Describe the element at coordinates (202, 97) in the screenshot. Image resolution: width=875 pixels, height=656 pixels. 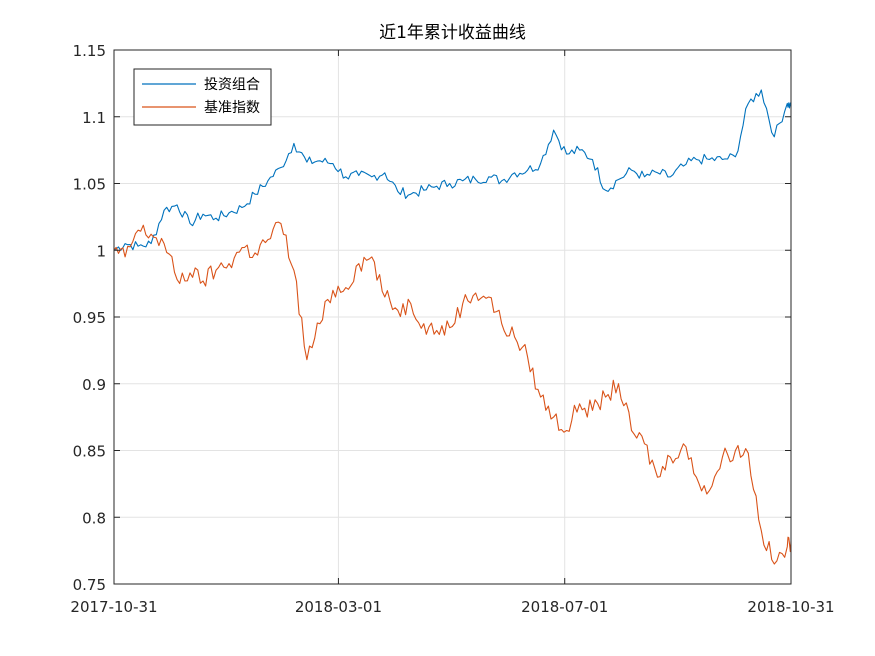
I see `legend-box` at that location.